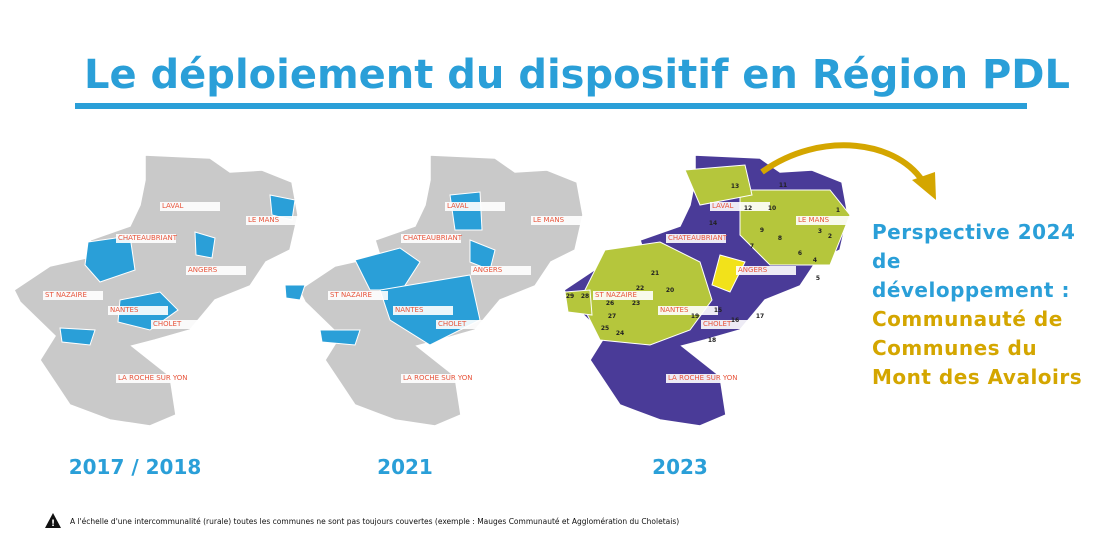 Image resolution: width=1100 pixels, height=539 pixels. What do you see at coordinates (815, 260) in the screenshot?
I see `area-number: 4` at bounding box center [815, 260].